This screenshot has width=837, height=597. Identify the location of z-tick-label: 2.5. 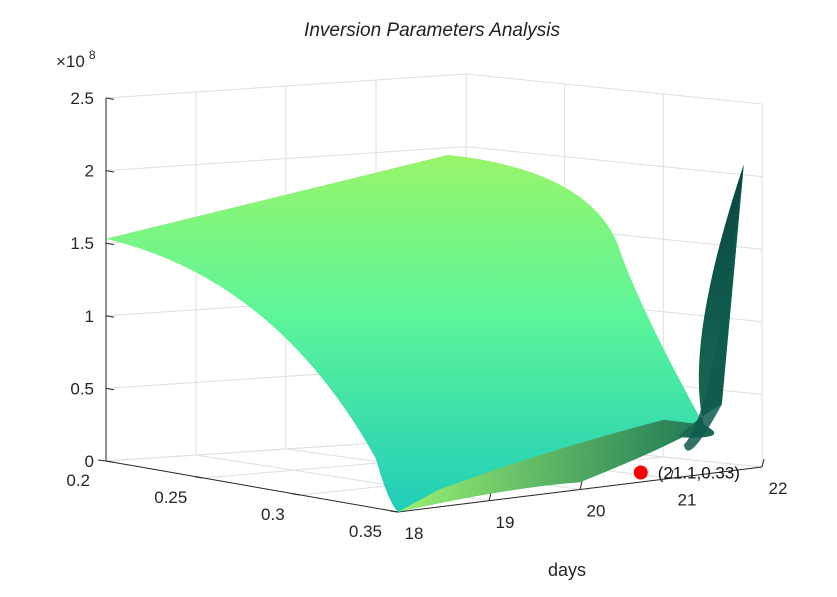
(82, 98).